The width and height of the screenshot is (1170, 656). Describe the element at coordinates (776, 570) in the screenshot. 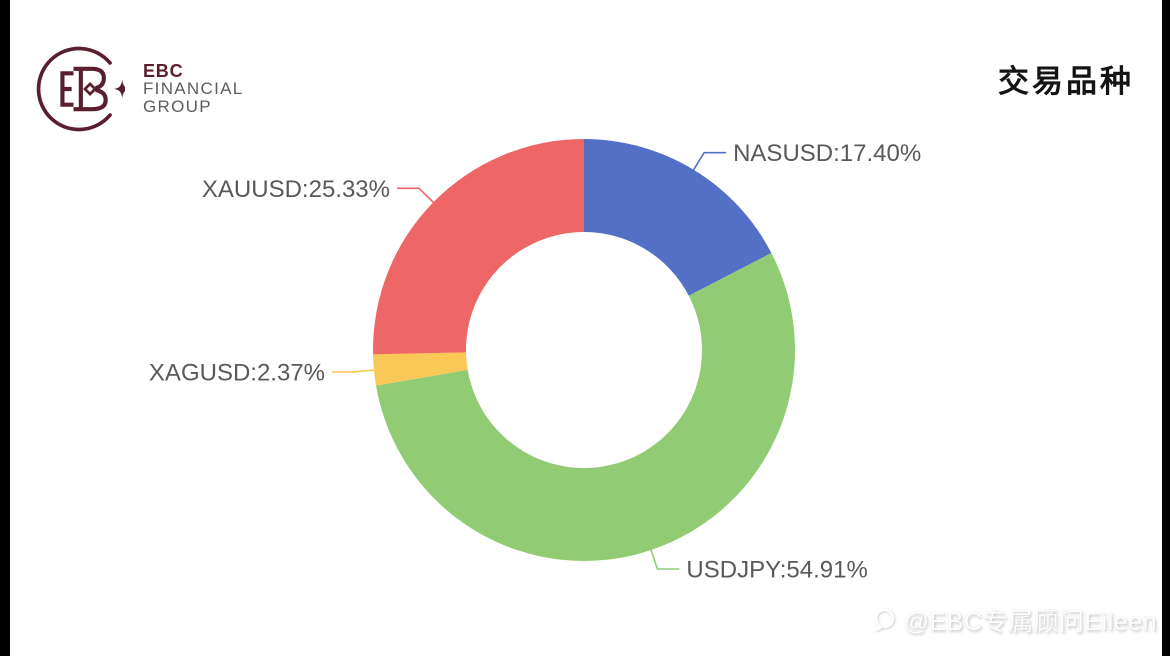

I see `slice-label-USDJPY: USDJPY:54.91%` at that location.